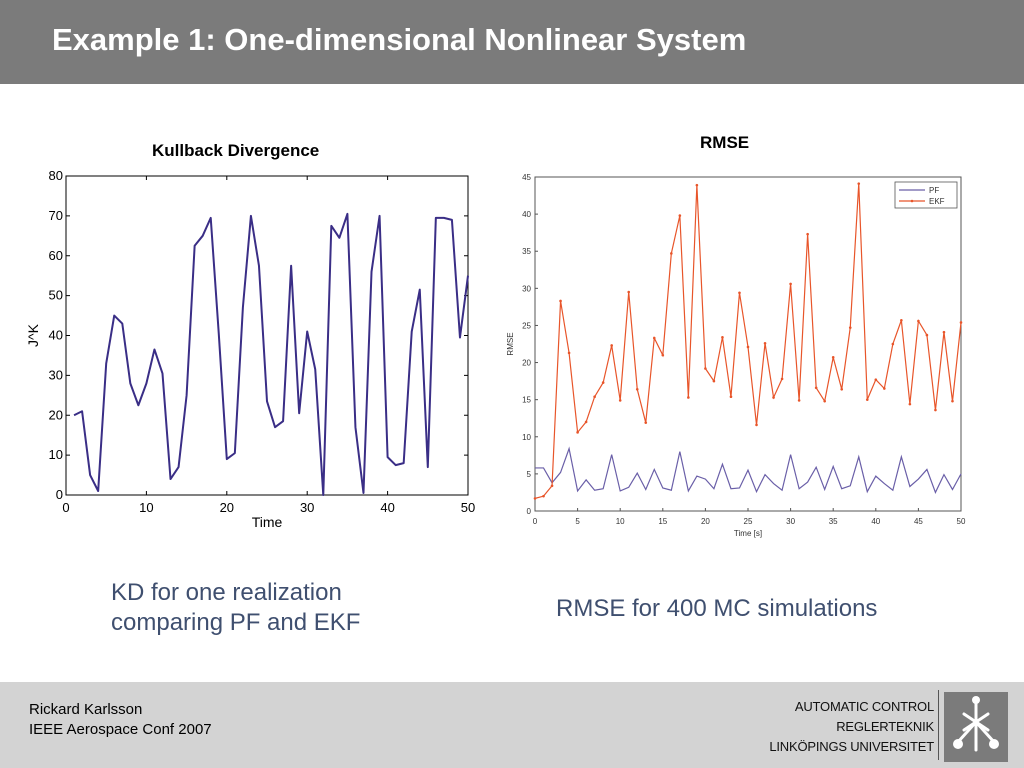 Image resolution: width=1024 pixels, height=768 pixels. I want to click on kd-caption-line: KD for one realization, so click(226, 592).